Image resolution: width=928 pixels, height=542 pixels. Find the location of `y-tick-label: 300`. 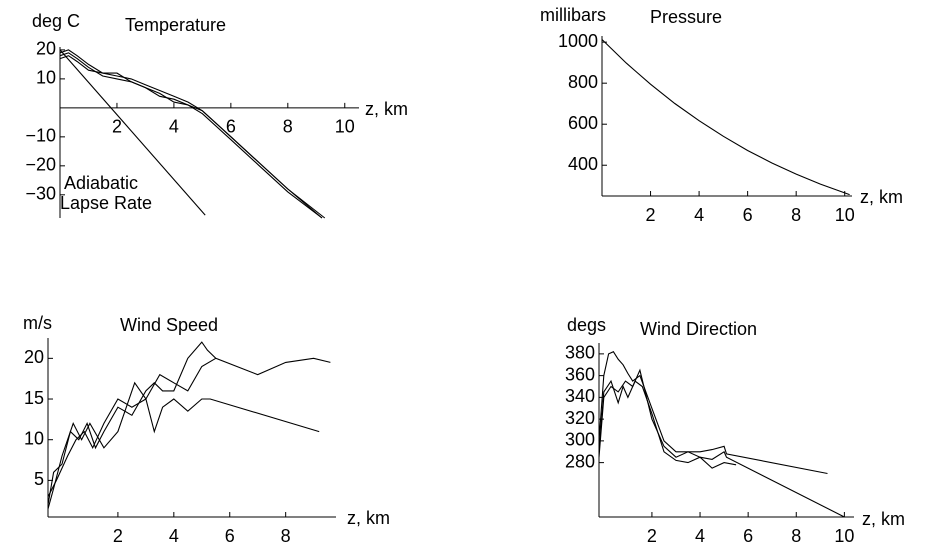

y-tick-label: 300 is located at coordinates (580, 440).